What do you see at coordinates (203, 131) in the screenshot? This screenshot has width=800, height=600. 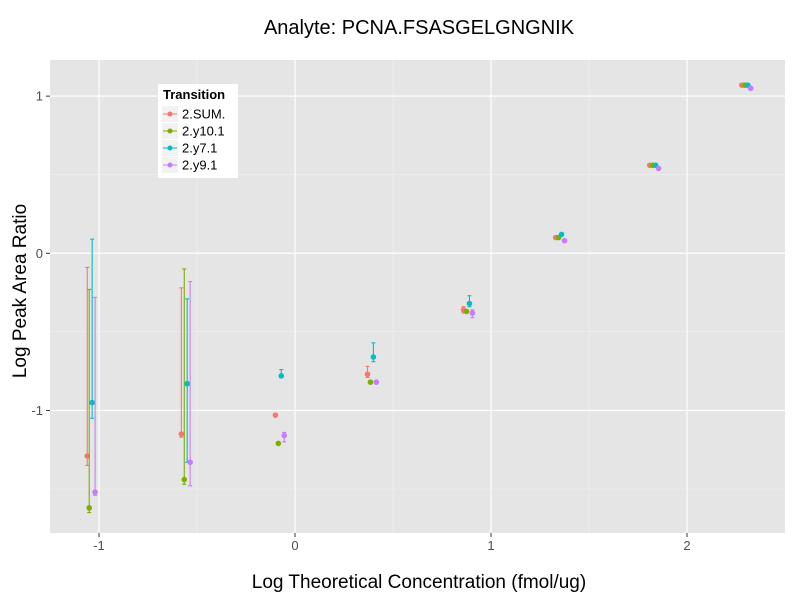 I see `legend-item-label: 2.y10.1` at bounding box center [203, 131].